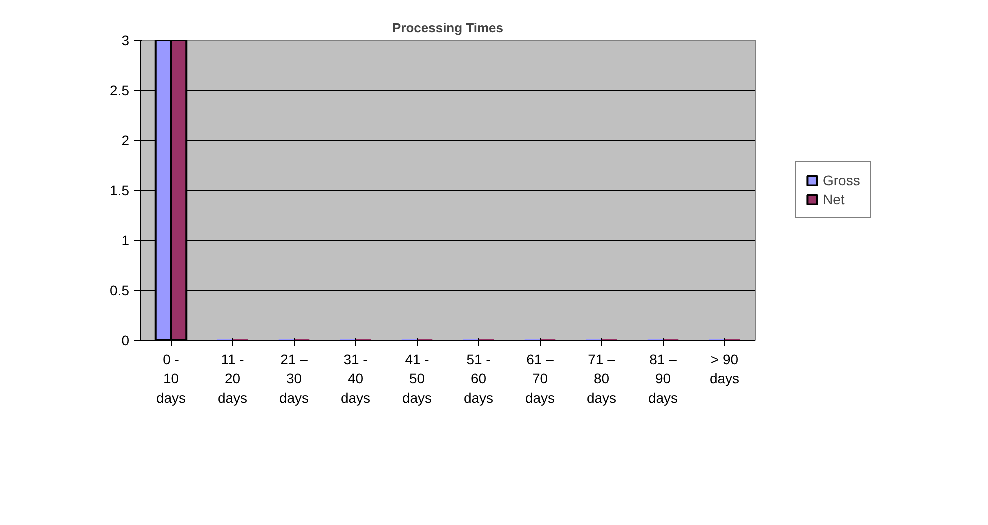  Describe the element at coordinates (355, 379) in the screenshot. I see `x-tick-label: 31 - 40 days` at that location.